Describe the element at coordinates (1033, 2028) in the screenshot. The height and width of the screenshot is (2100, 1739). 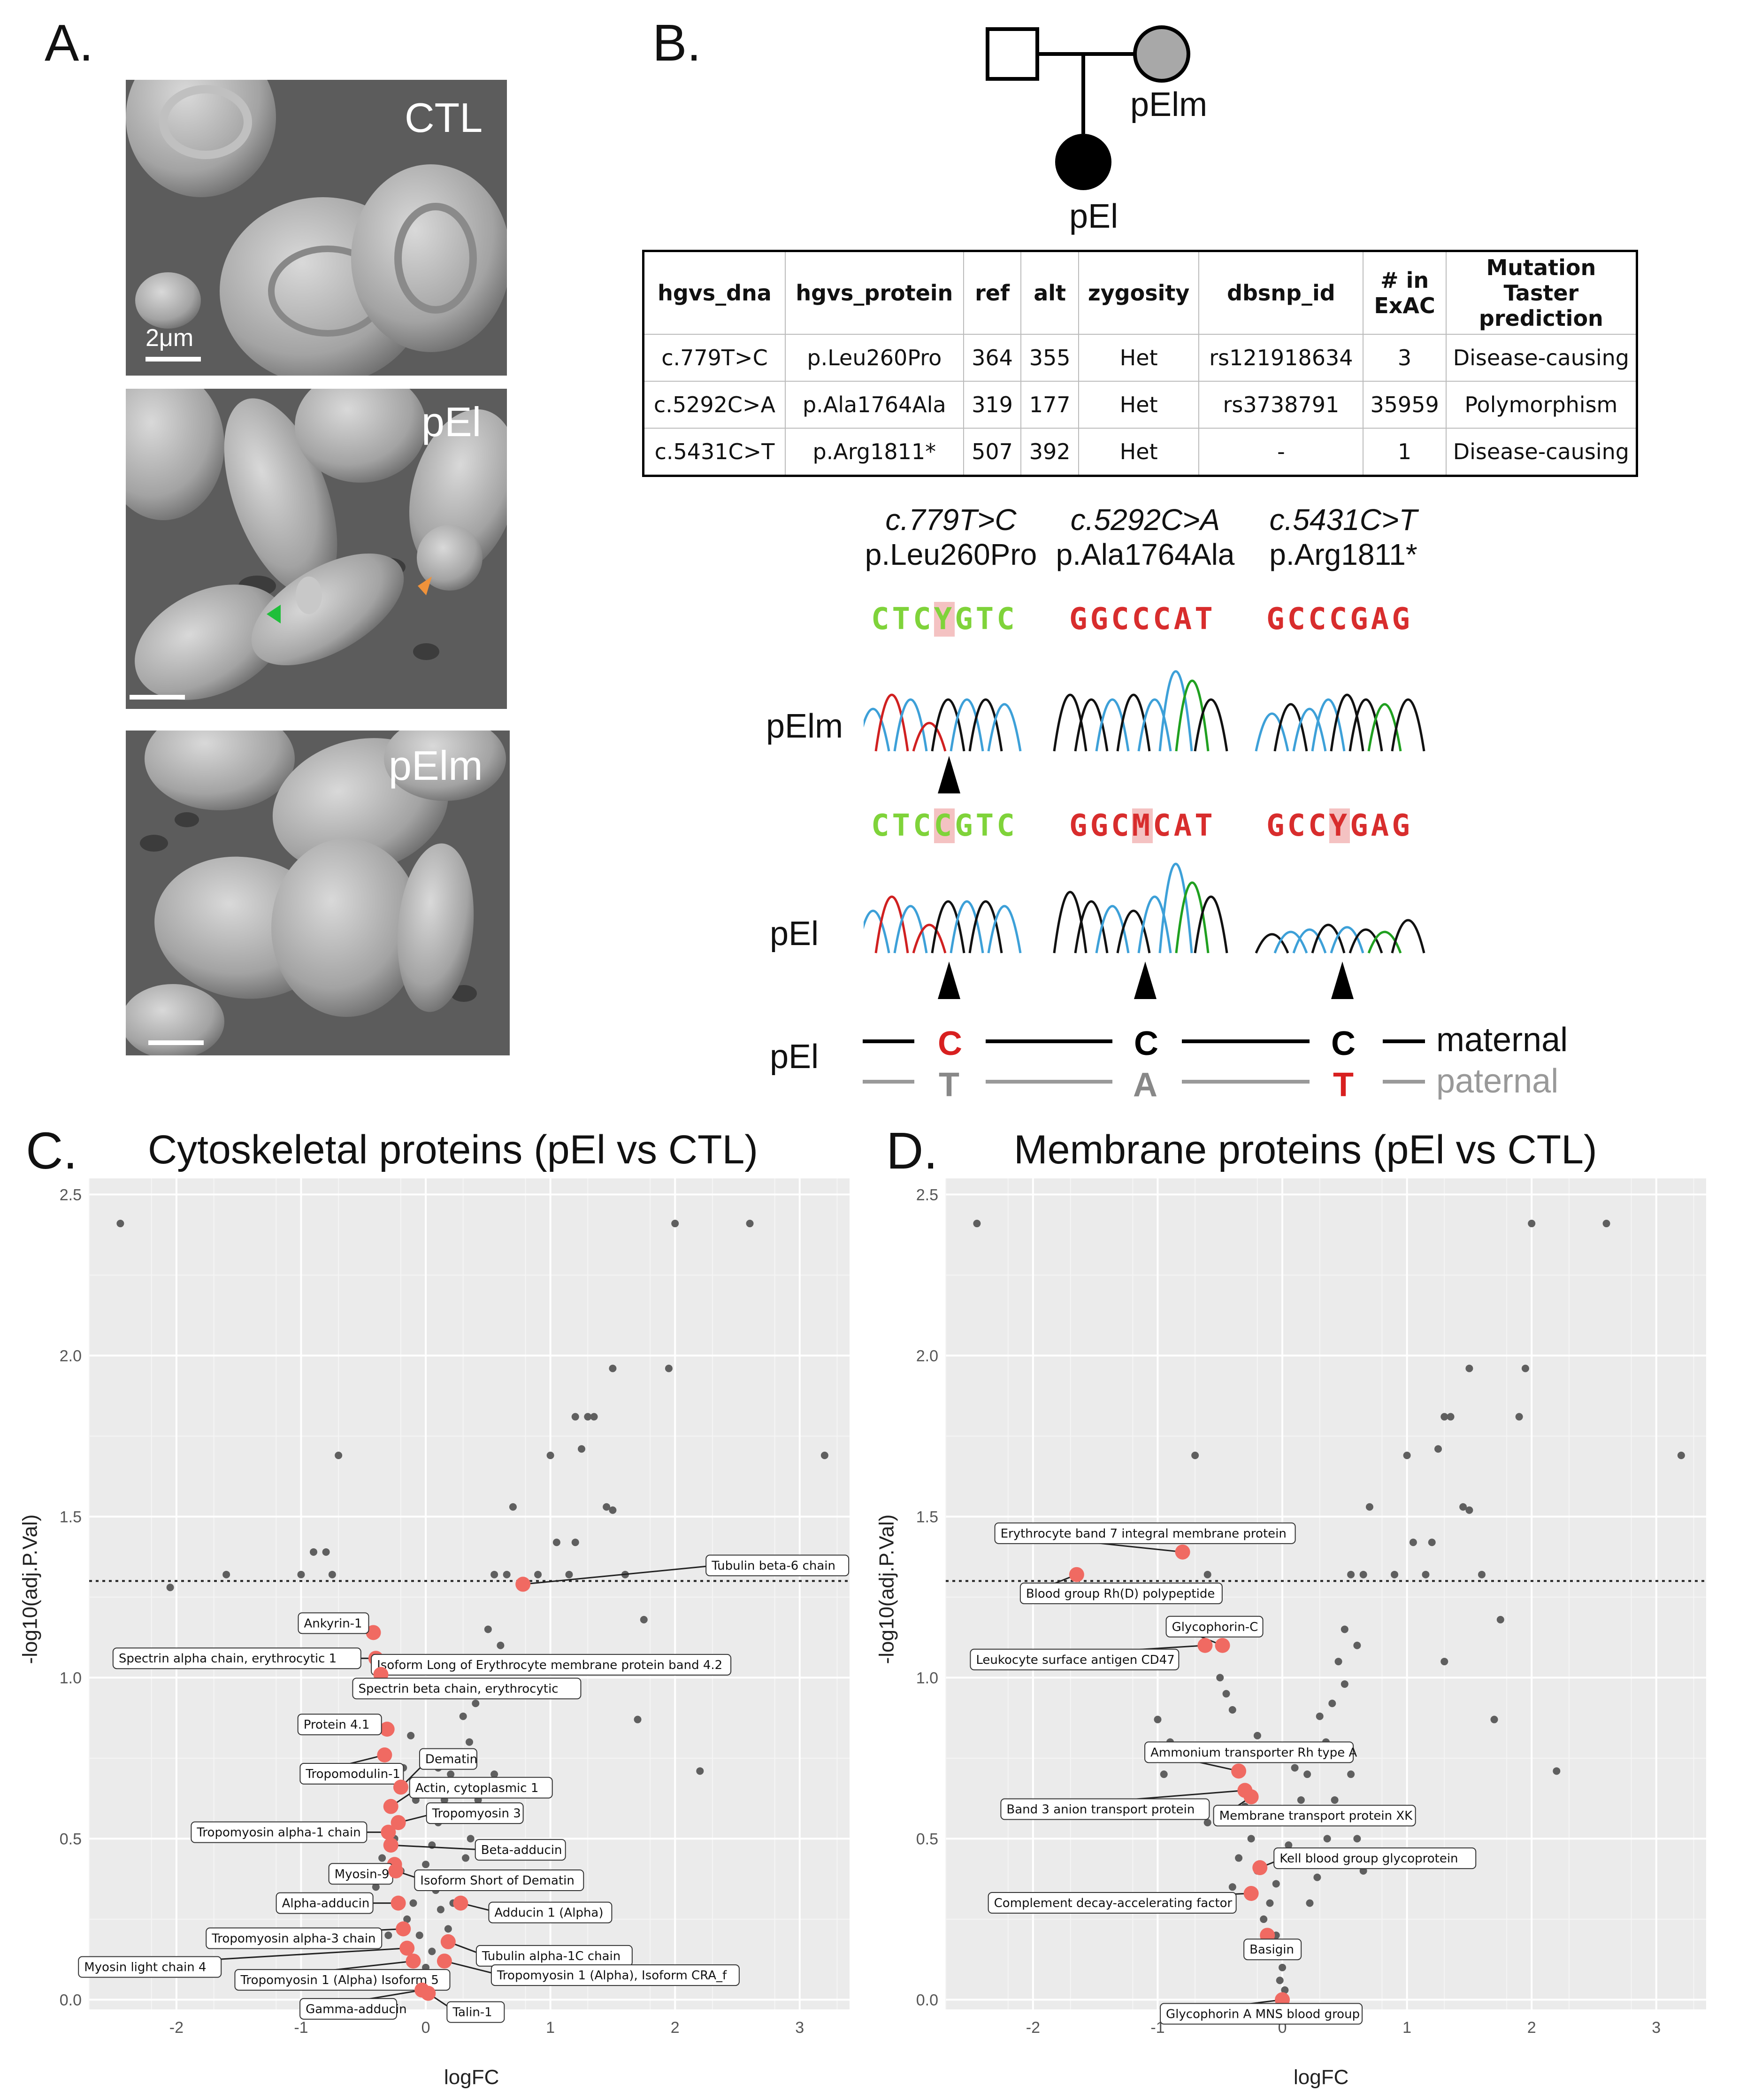
I see `x-tick-label: -2` at that location.